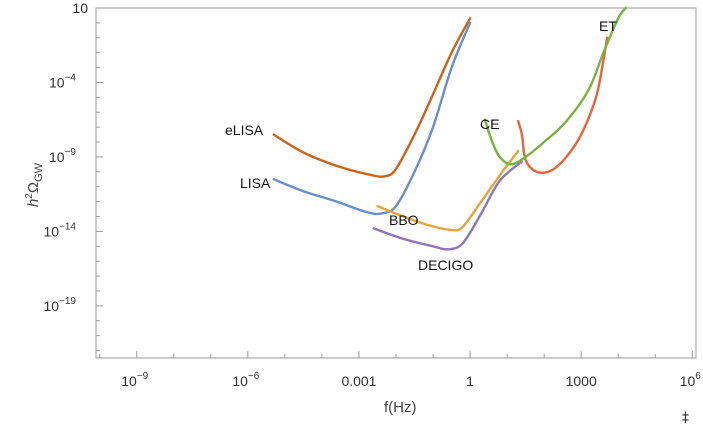 The image size is (703, 432). I want to click on y-tick-label-2: 10⁻⁹, so click(62, 156).